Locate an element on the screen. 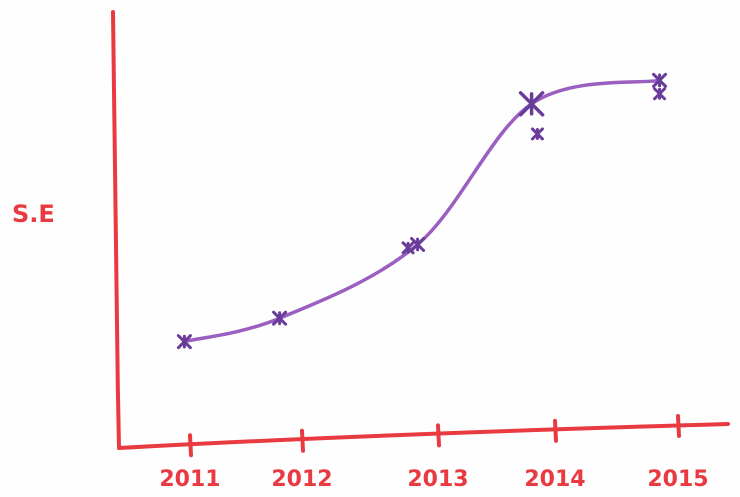 The width and height of the screenshot is (740, 497). x-tick-label-2014: 2014 is located at coordinates (554, 479).